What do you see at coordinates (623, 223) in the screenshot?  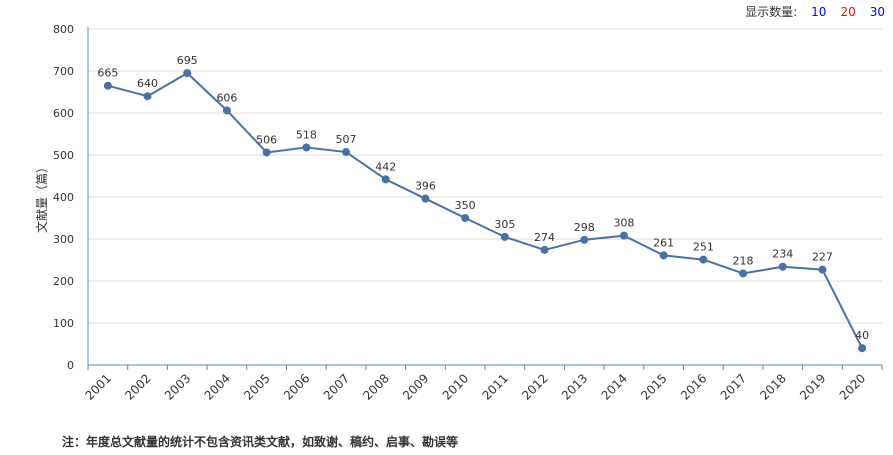 I see `data-label: 308` at bounding box center [623, 223].